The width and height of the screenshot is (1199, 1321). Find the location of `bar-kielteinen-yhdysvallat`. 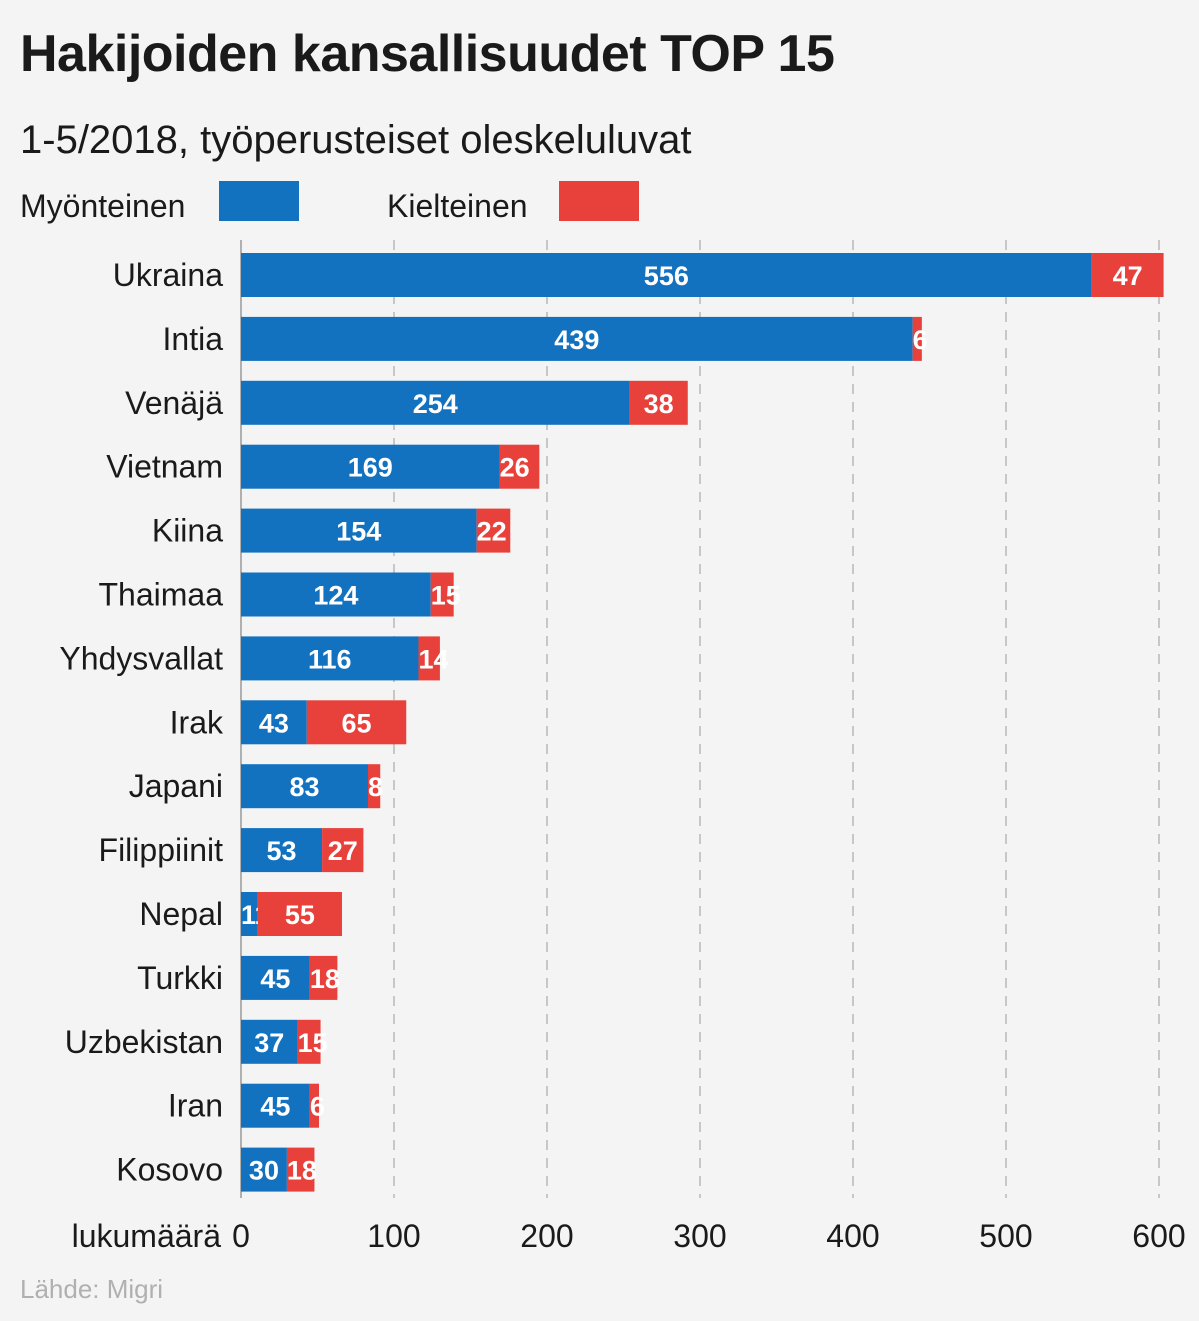

bar-kielteinen-yhdysvallat is located at coordinates (429, 658).